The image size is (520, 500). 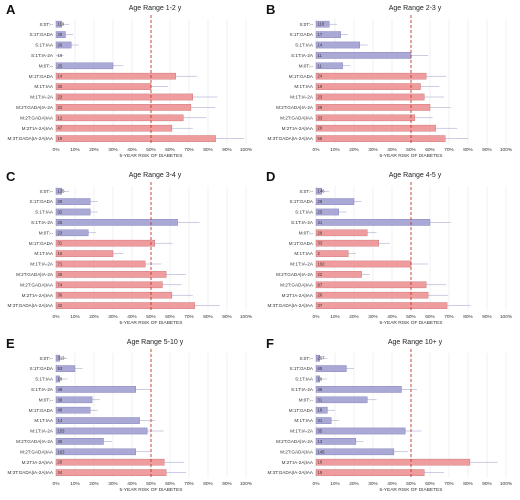 What do you see at coordinates (320, 212) in the screenshot?
I see `n-label: 25` at bounding box center [320, 212].